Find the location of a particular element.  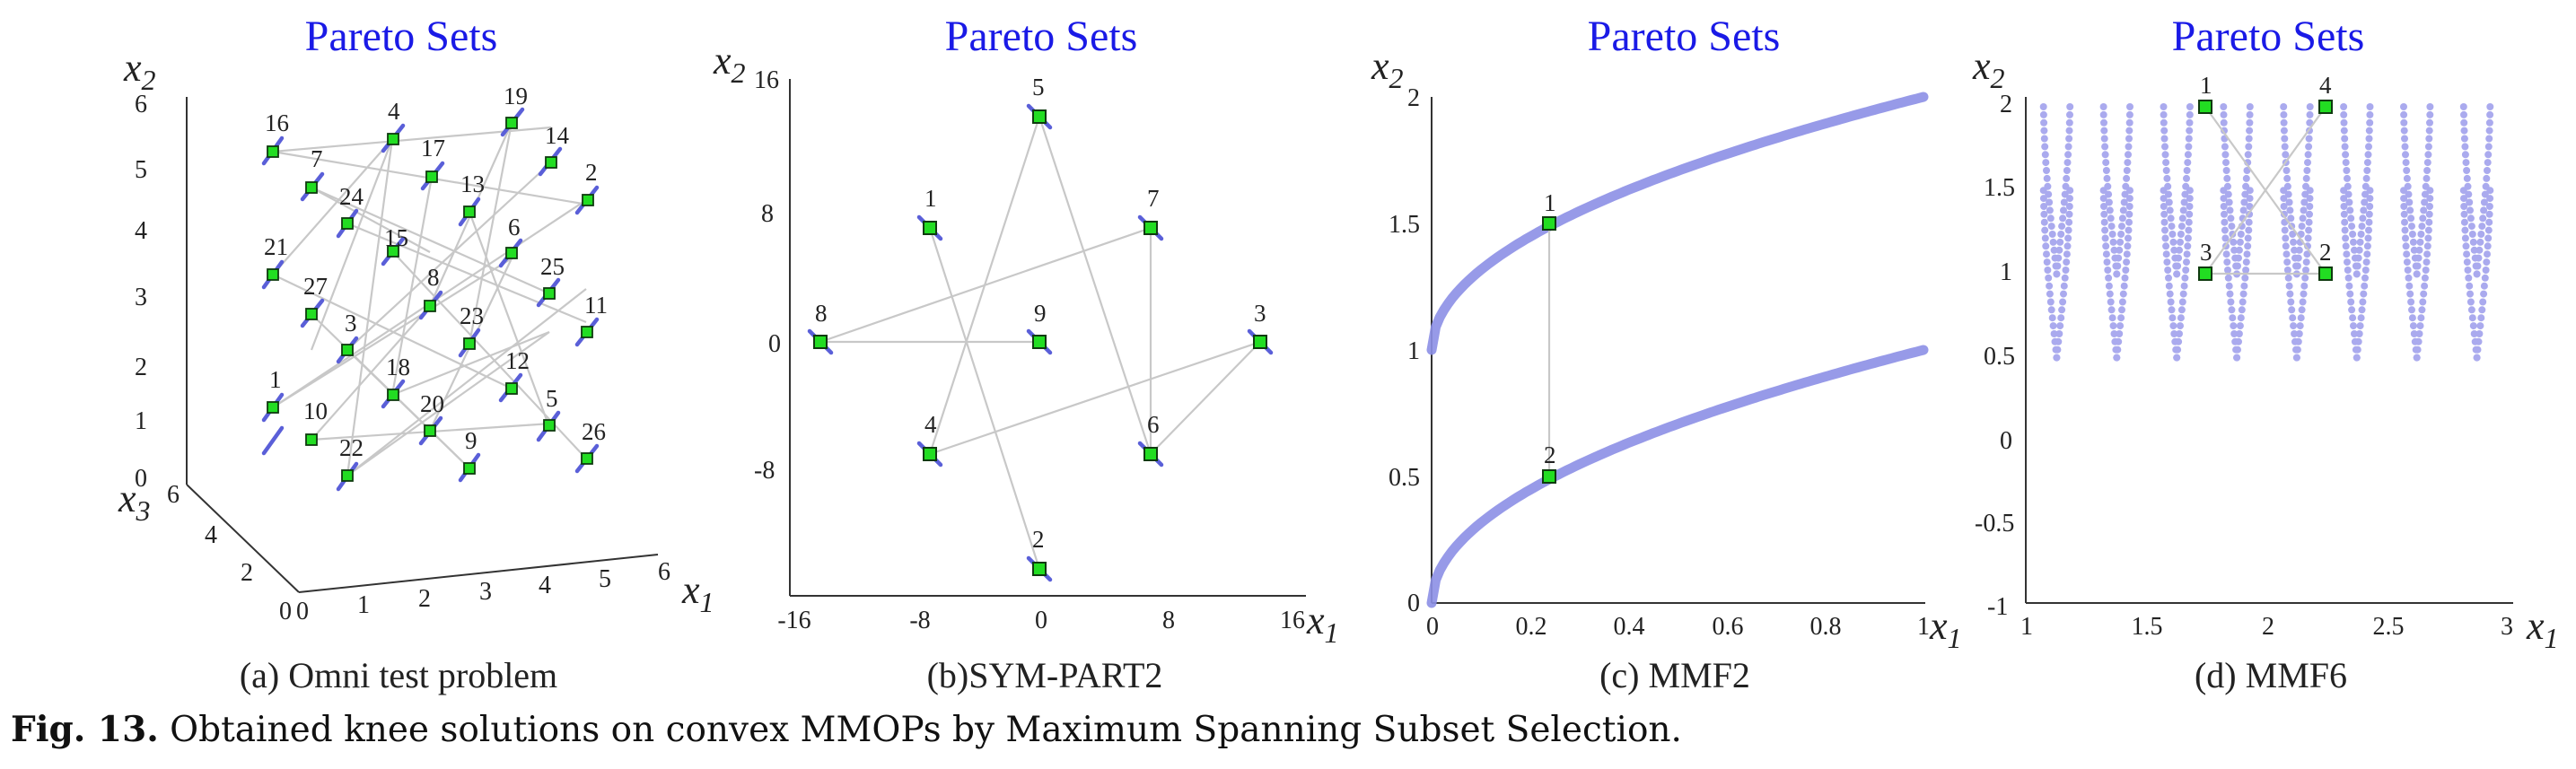

subcaption: (a) Omni test problem is located at coordinates (398, 675).